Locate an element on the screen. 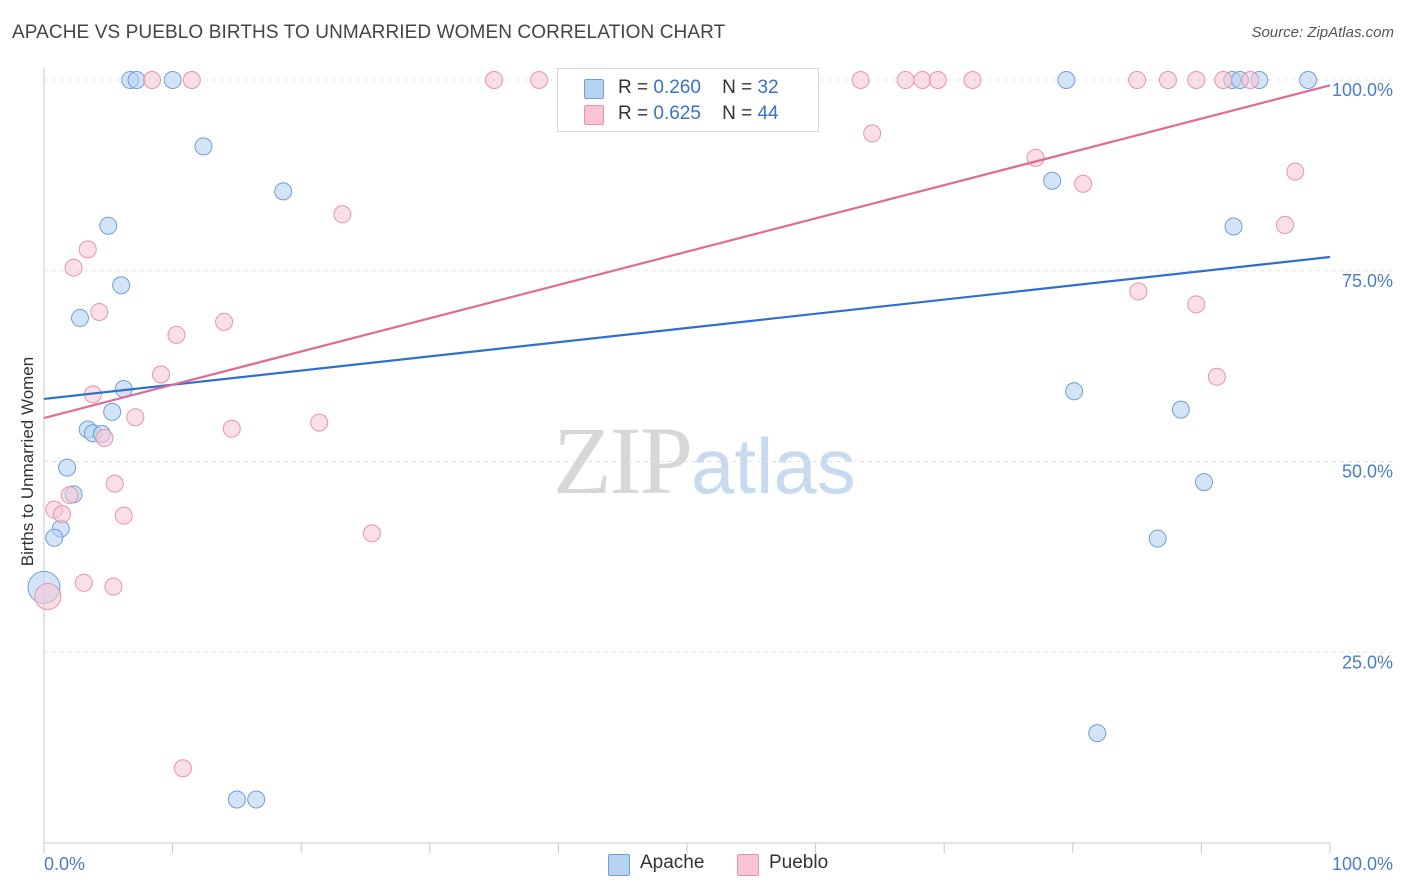 Image resolution: width=1406 pixels, height=892 pixels. bottom-swatch-pueblo is located at coordinates (748, 865).